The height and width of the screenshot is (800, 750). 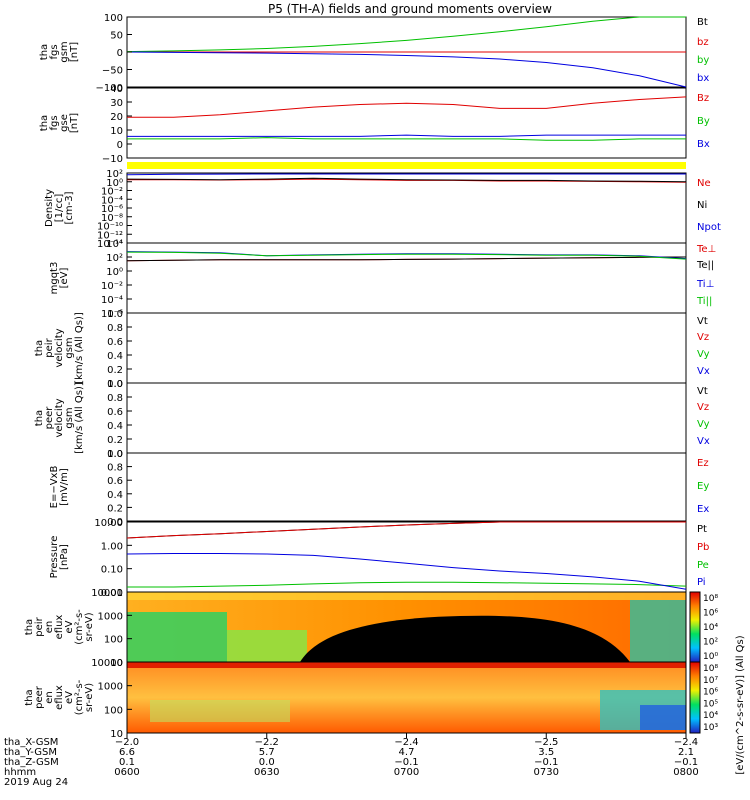 I want to click on panel-peir-velocity, so click(x=406, y=348).